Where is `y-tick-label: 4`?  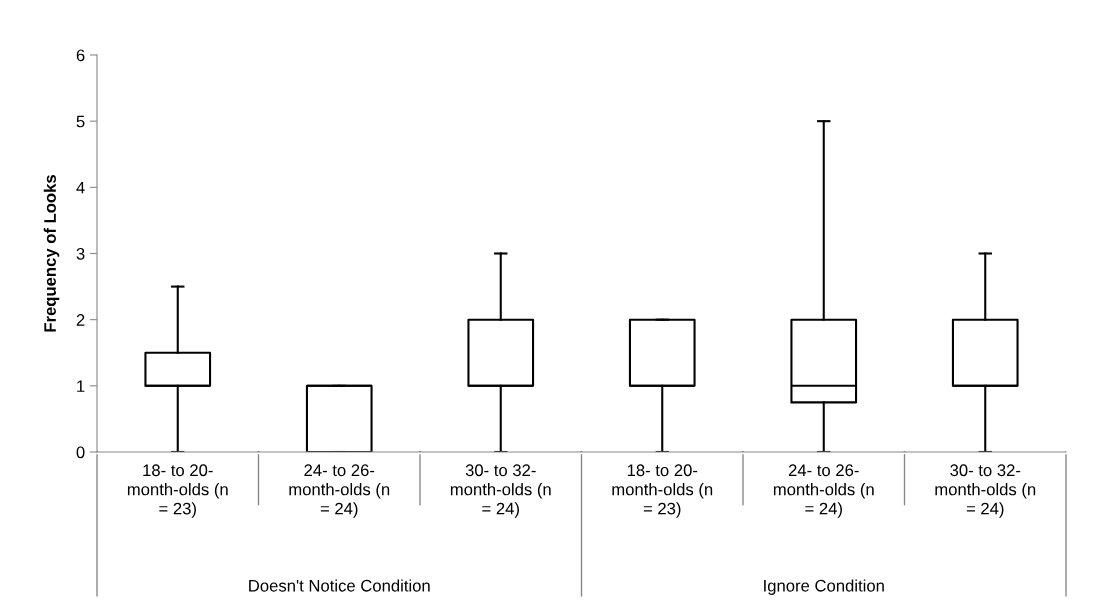 y-tick-label: 4 is located at coordinates (80, 187).